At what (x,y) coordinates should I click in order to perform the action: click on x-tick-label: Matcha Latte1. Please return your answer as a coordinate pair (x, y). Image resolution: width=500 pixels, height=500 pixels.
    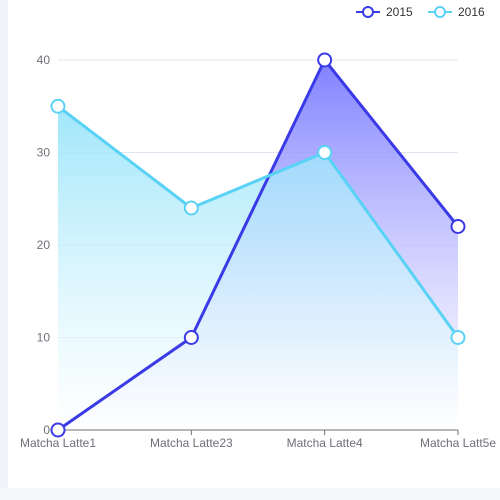
    Looking at the image, I should click on (58, 443).